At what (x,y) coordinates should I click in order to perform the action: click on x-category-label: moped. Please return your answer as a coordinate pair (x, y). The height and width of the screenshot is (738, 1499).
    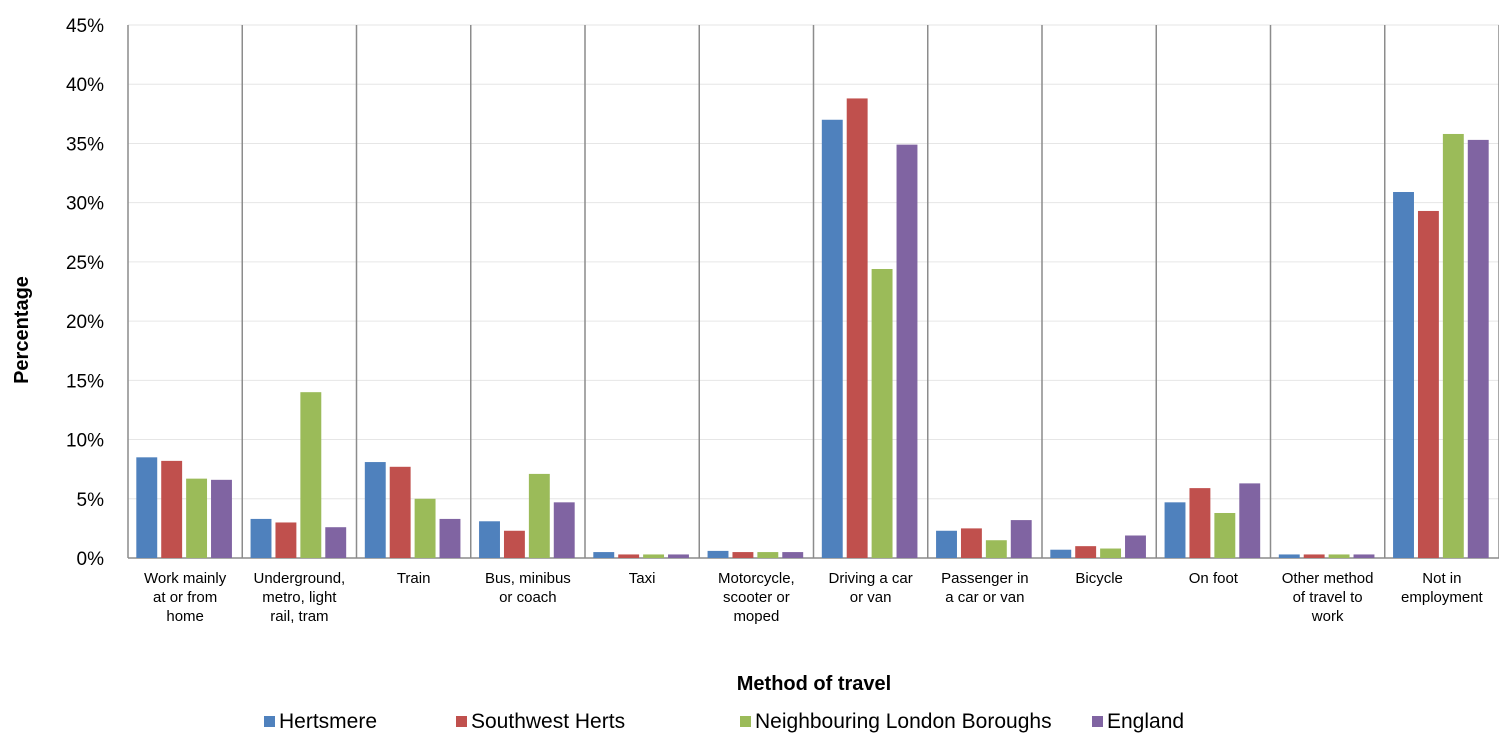
    Looking at the image, I should click on (756, 616).